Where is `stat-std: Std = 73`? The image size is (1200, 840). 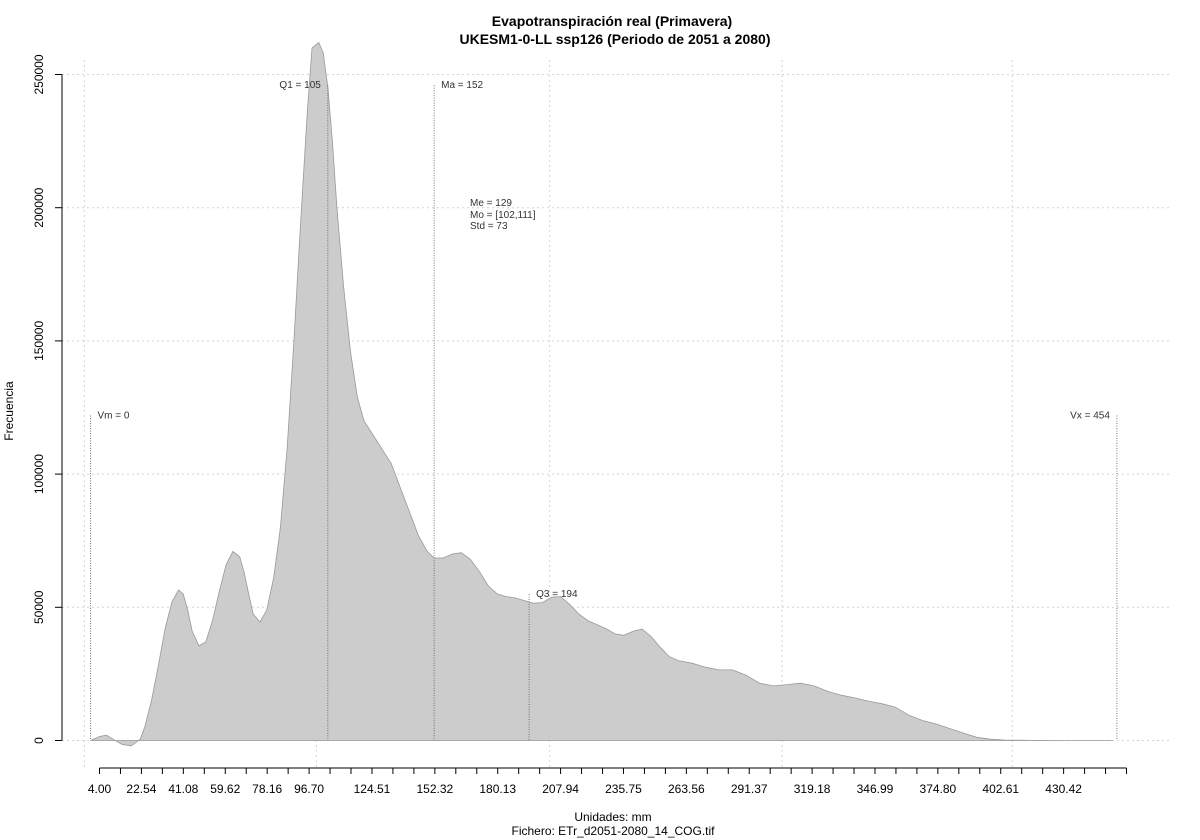 stat-std: Std = 73 is located at coordinates (489, 226).